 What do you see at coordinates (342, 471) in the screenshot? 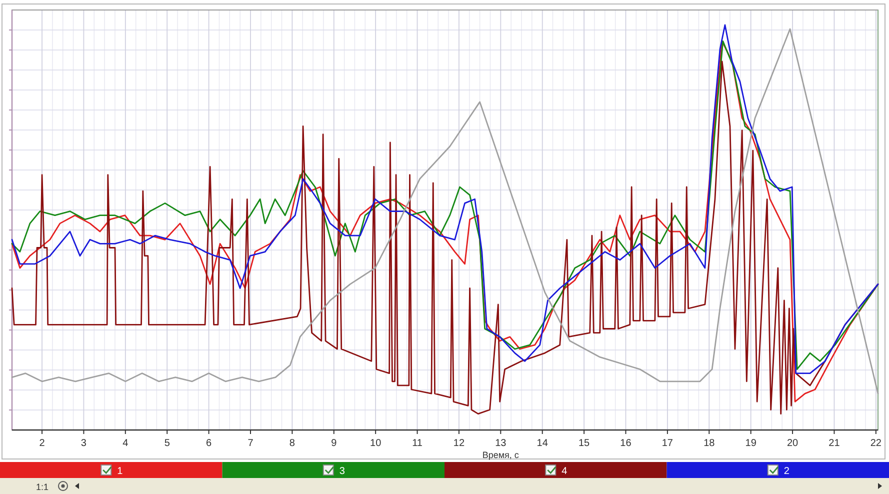
I see `text: 3` at bounding box center [342, 471].